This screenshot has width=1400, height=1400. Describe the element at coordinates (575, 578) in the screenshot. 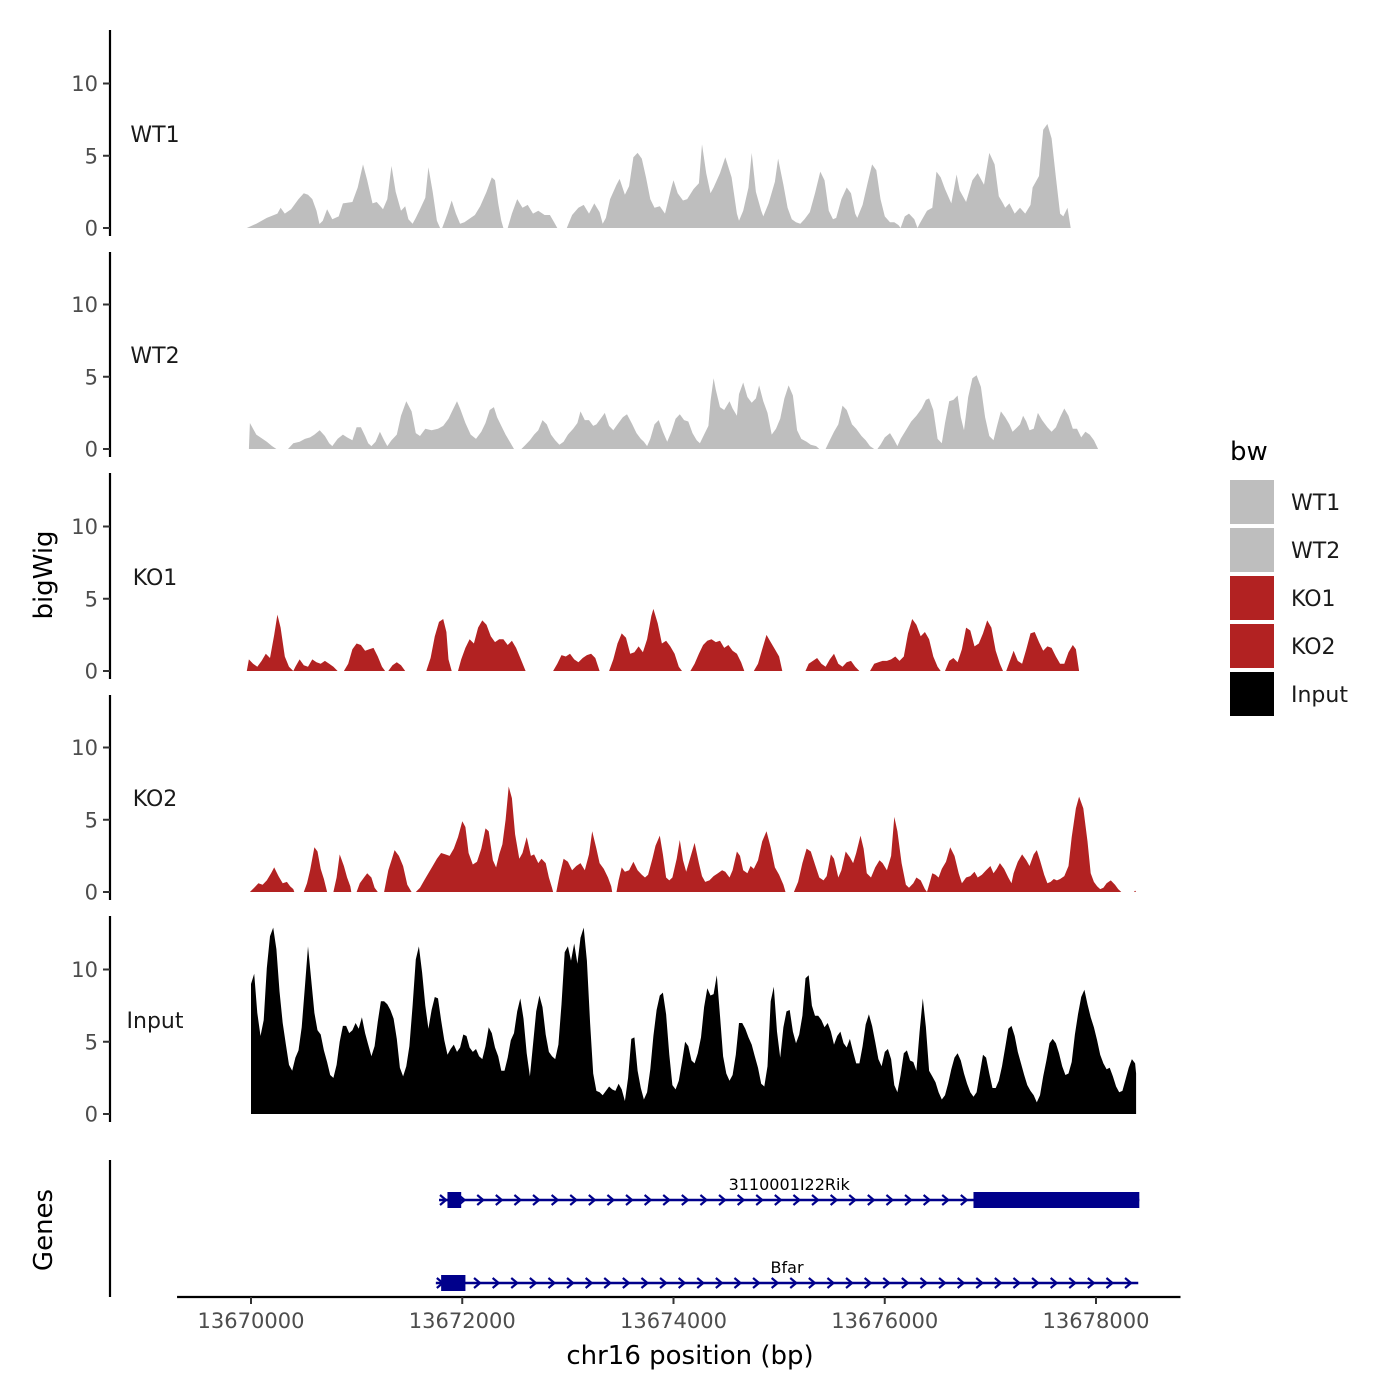

I see `track-ko1: 0 5 10 KO1` at that location.